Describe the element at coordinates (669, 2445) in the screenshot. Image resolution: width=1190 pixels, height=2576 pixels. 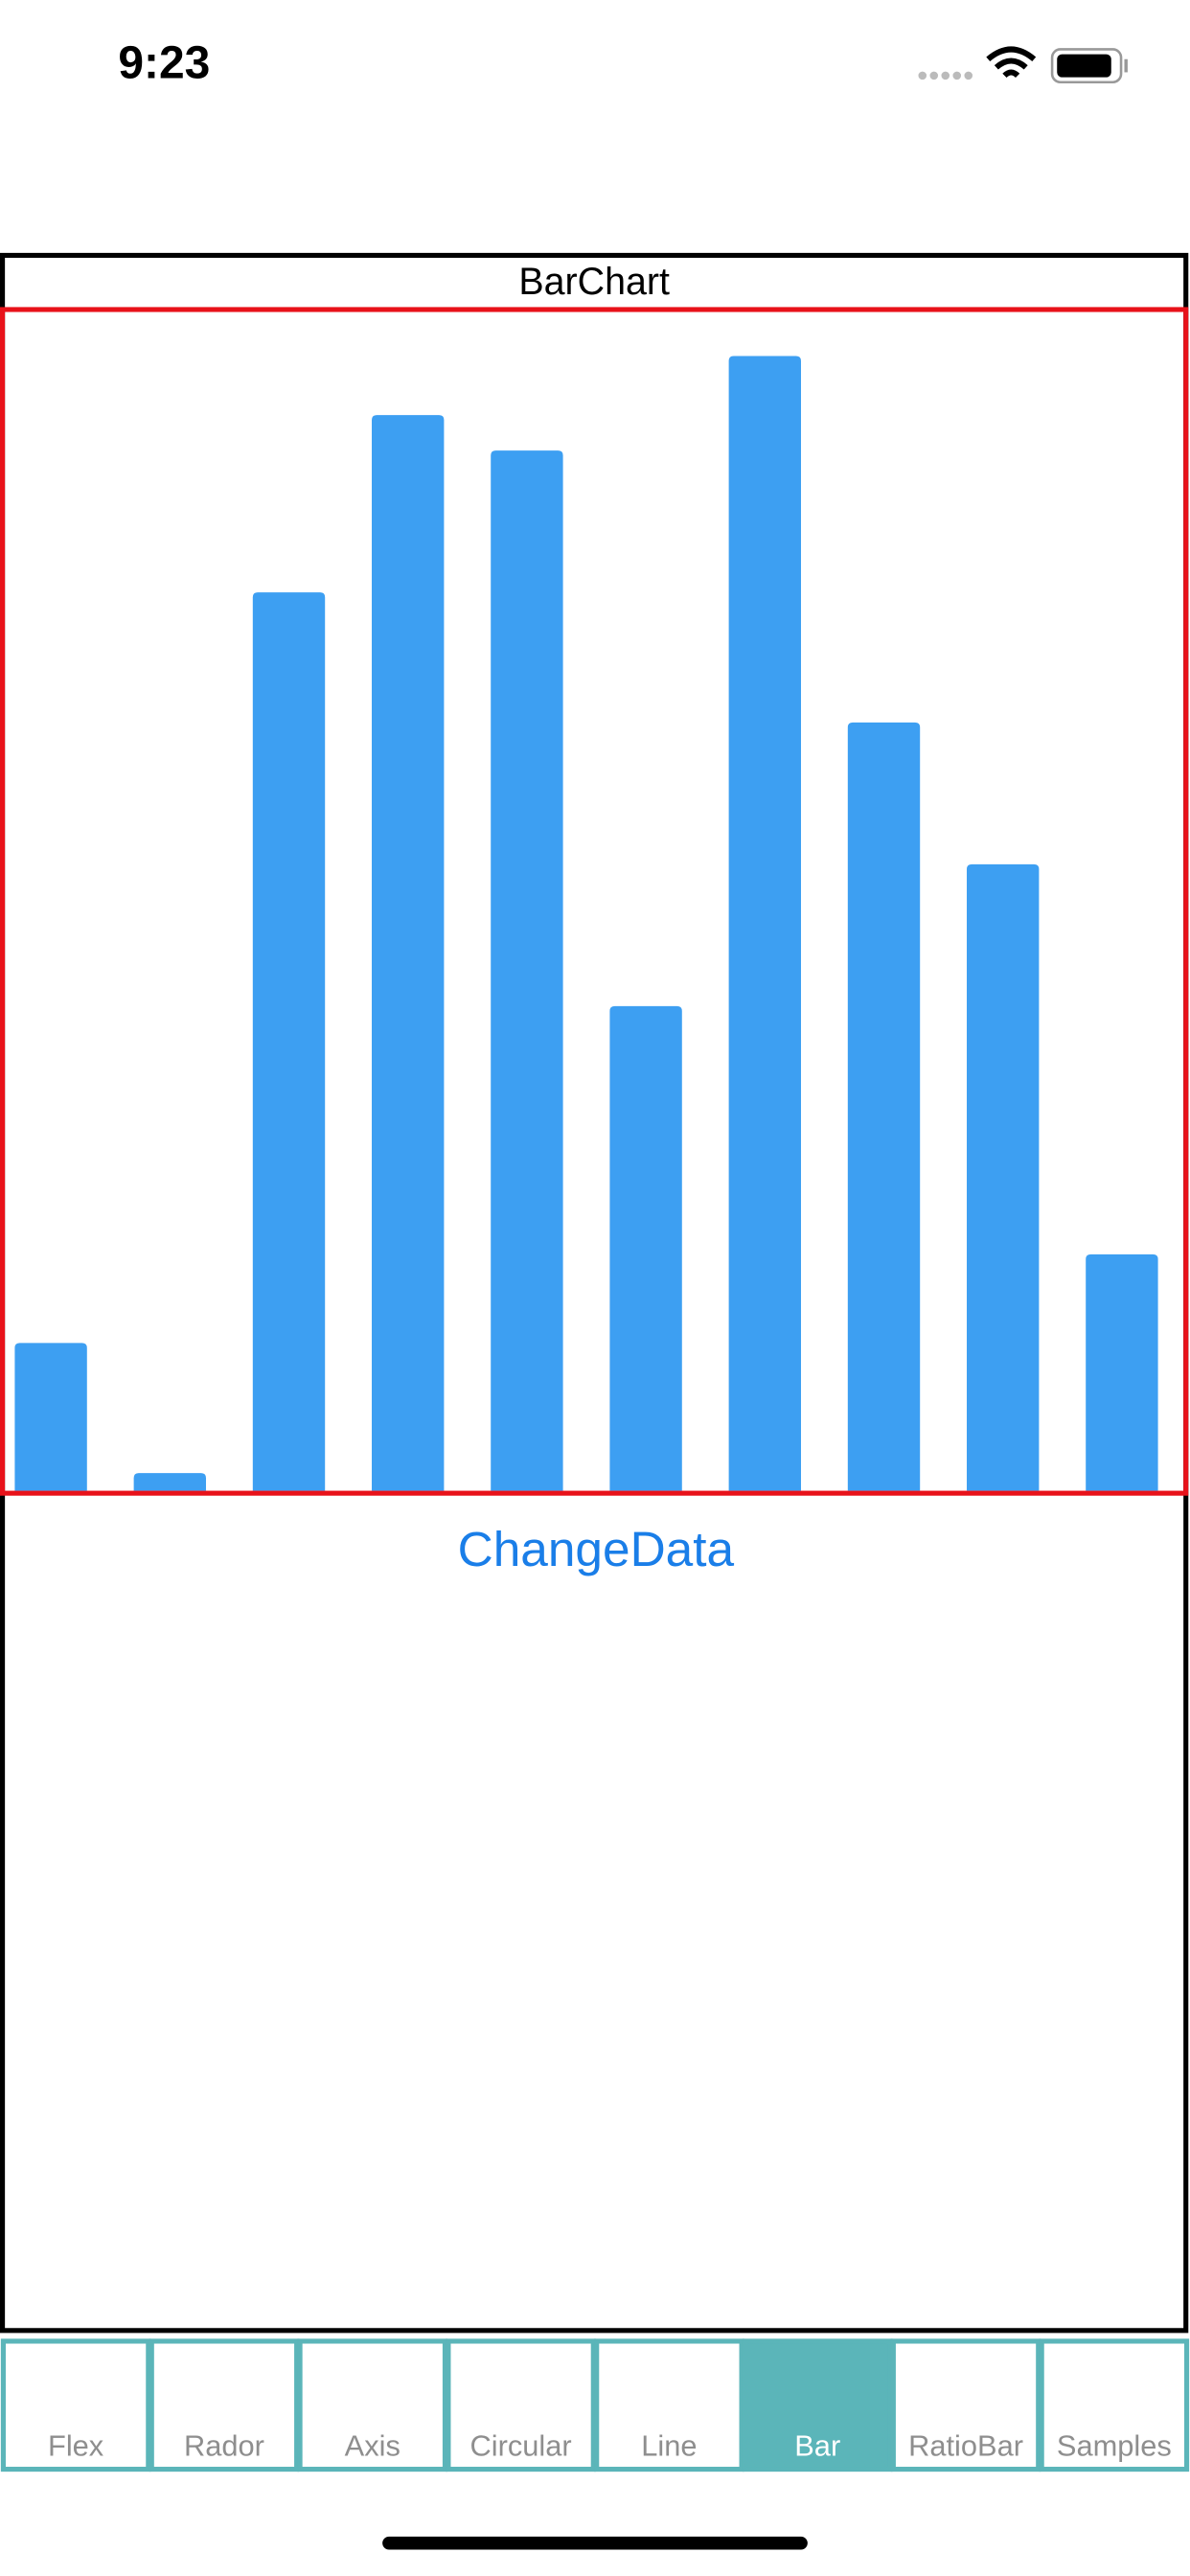
I see `tab-label: Line` at that location.